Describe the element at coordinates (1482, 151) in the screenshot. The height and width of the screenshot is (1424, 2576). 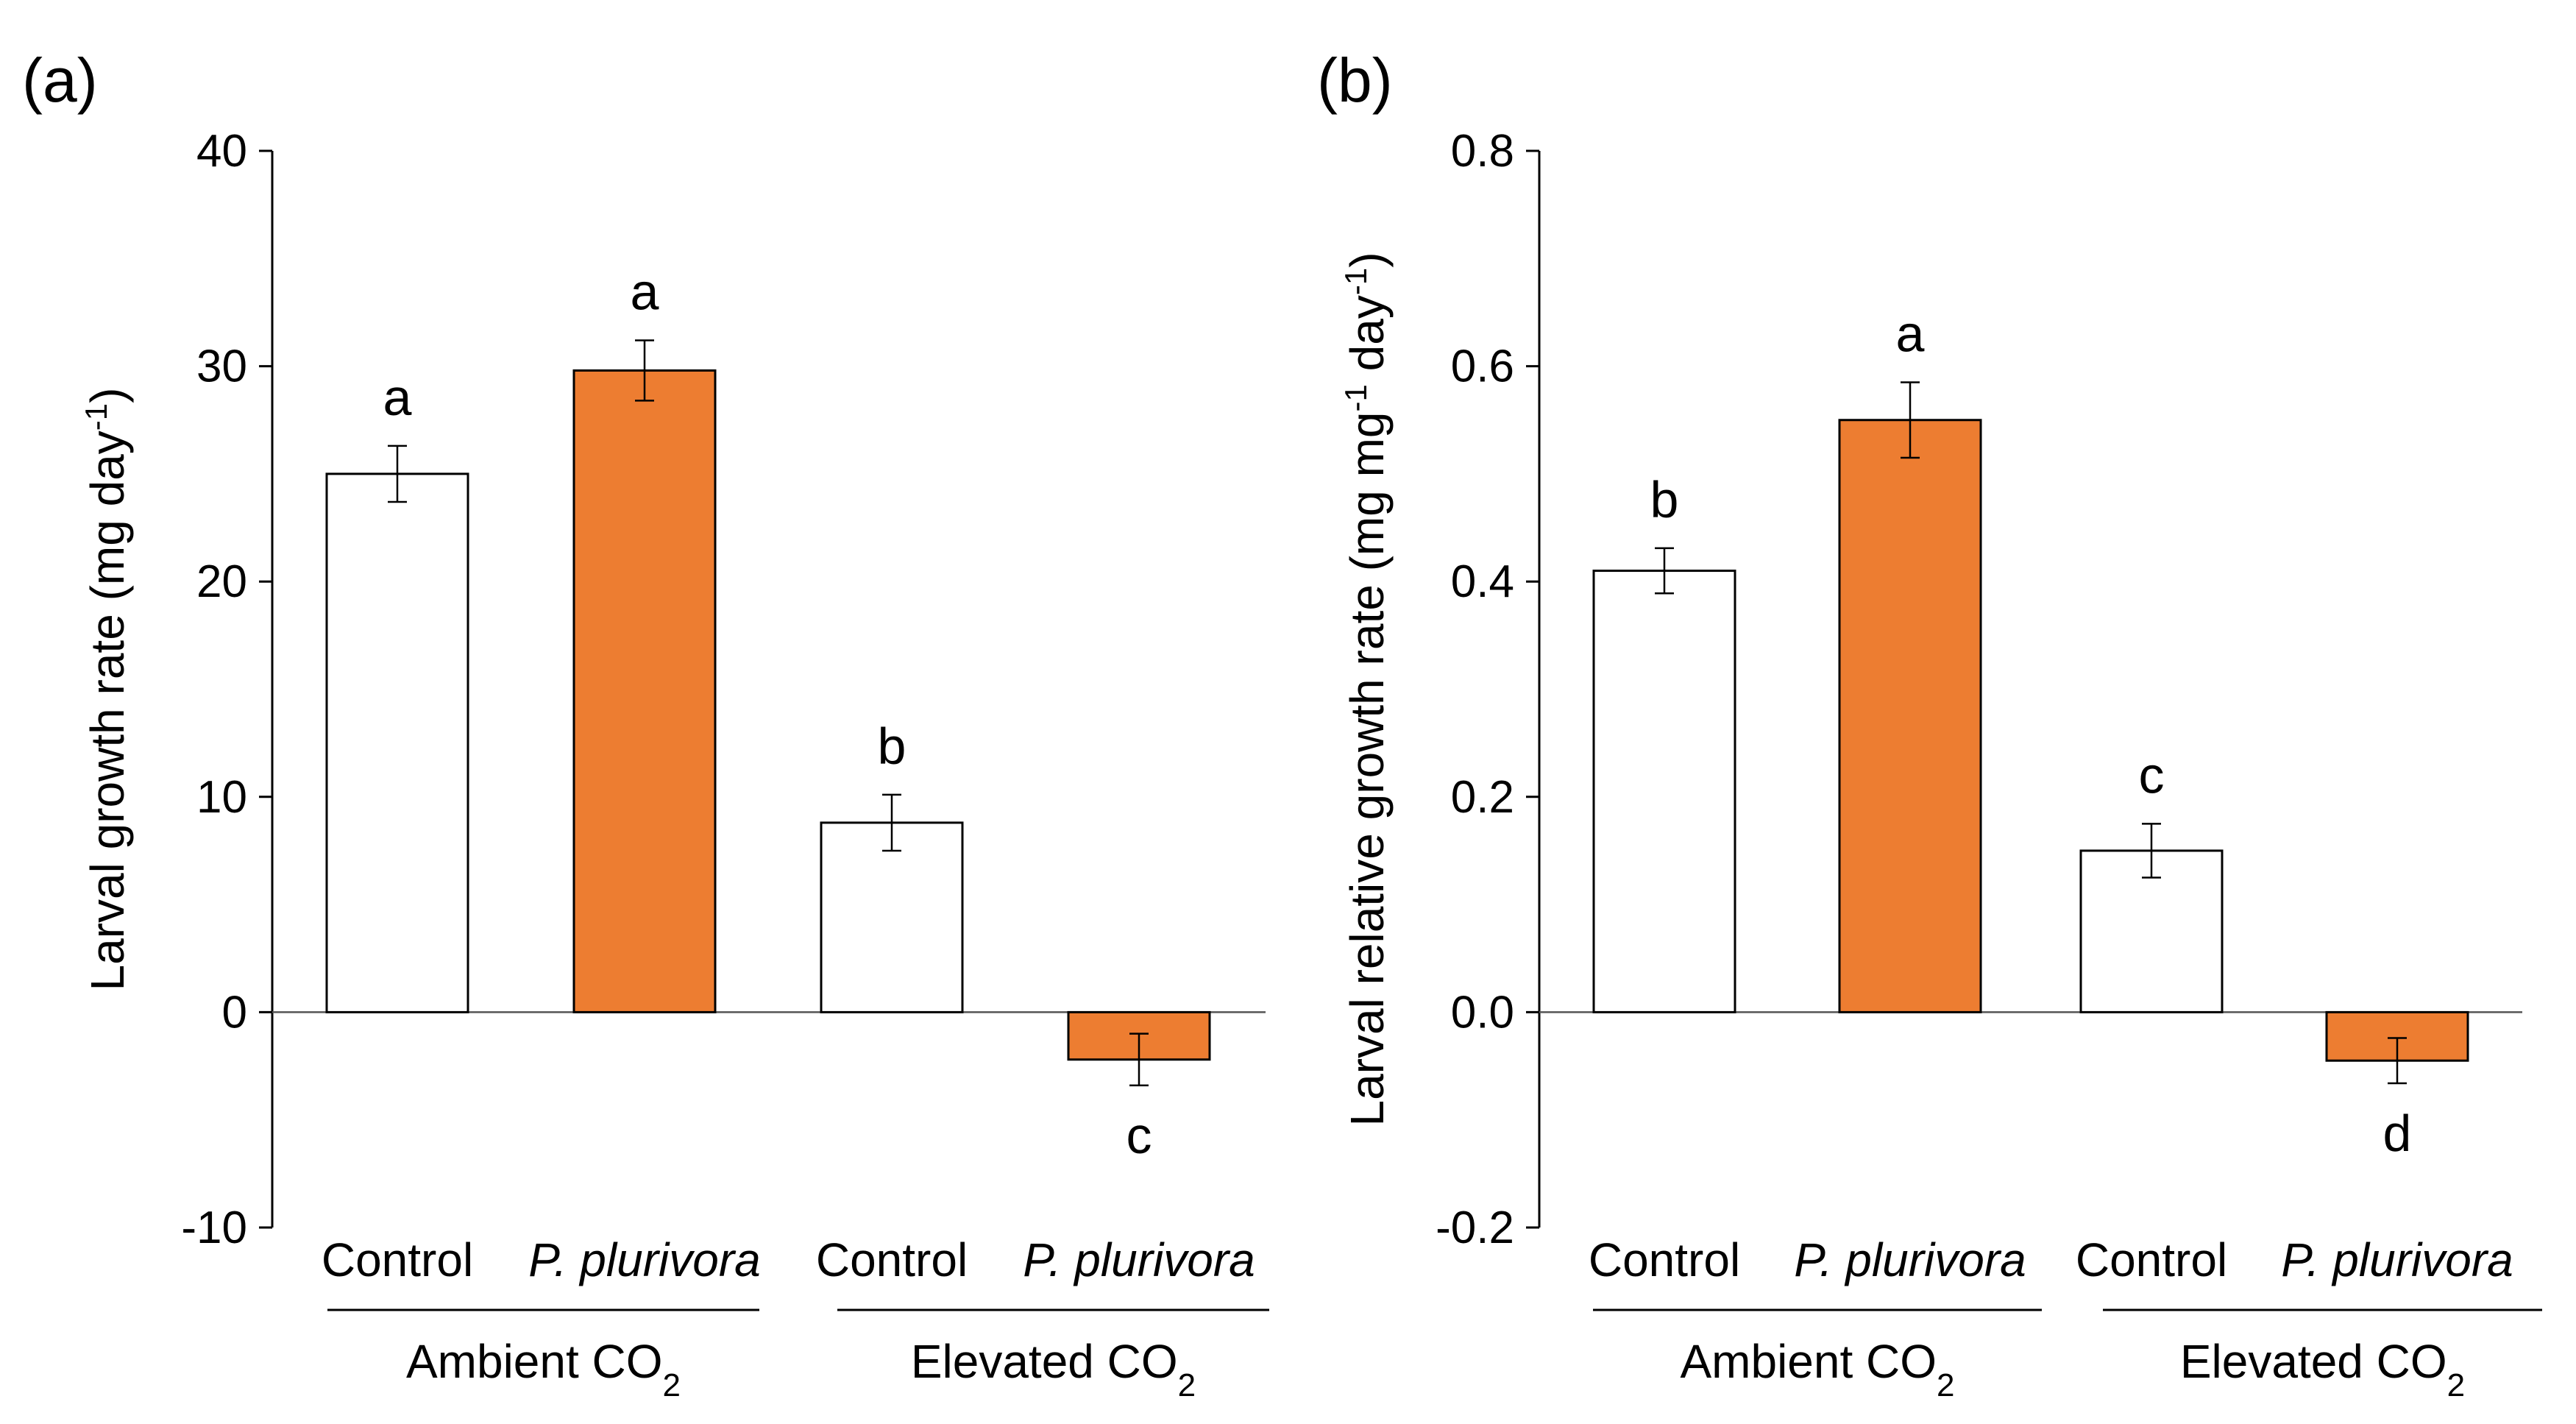
I see `y-tick-label: 0.8` at that location.